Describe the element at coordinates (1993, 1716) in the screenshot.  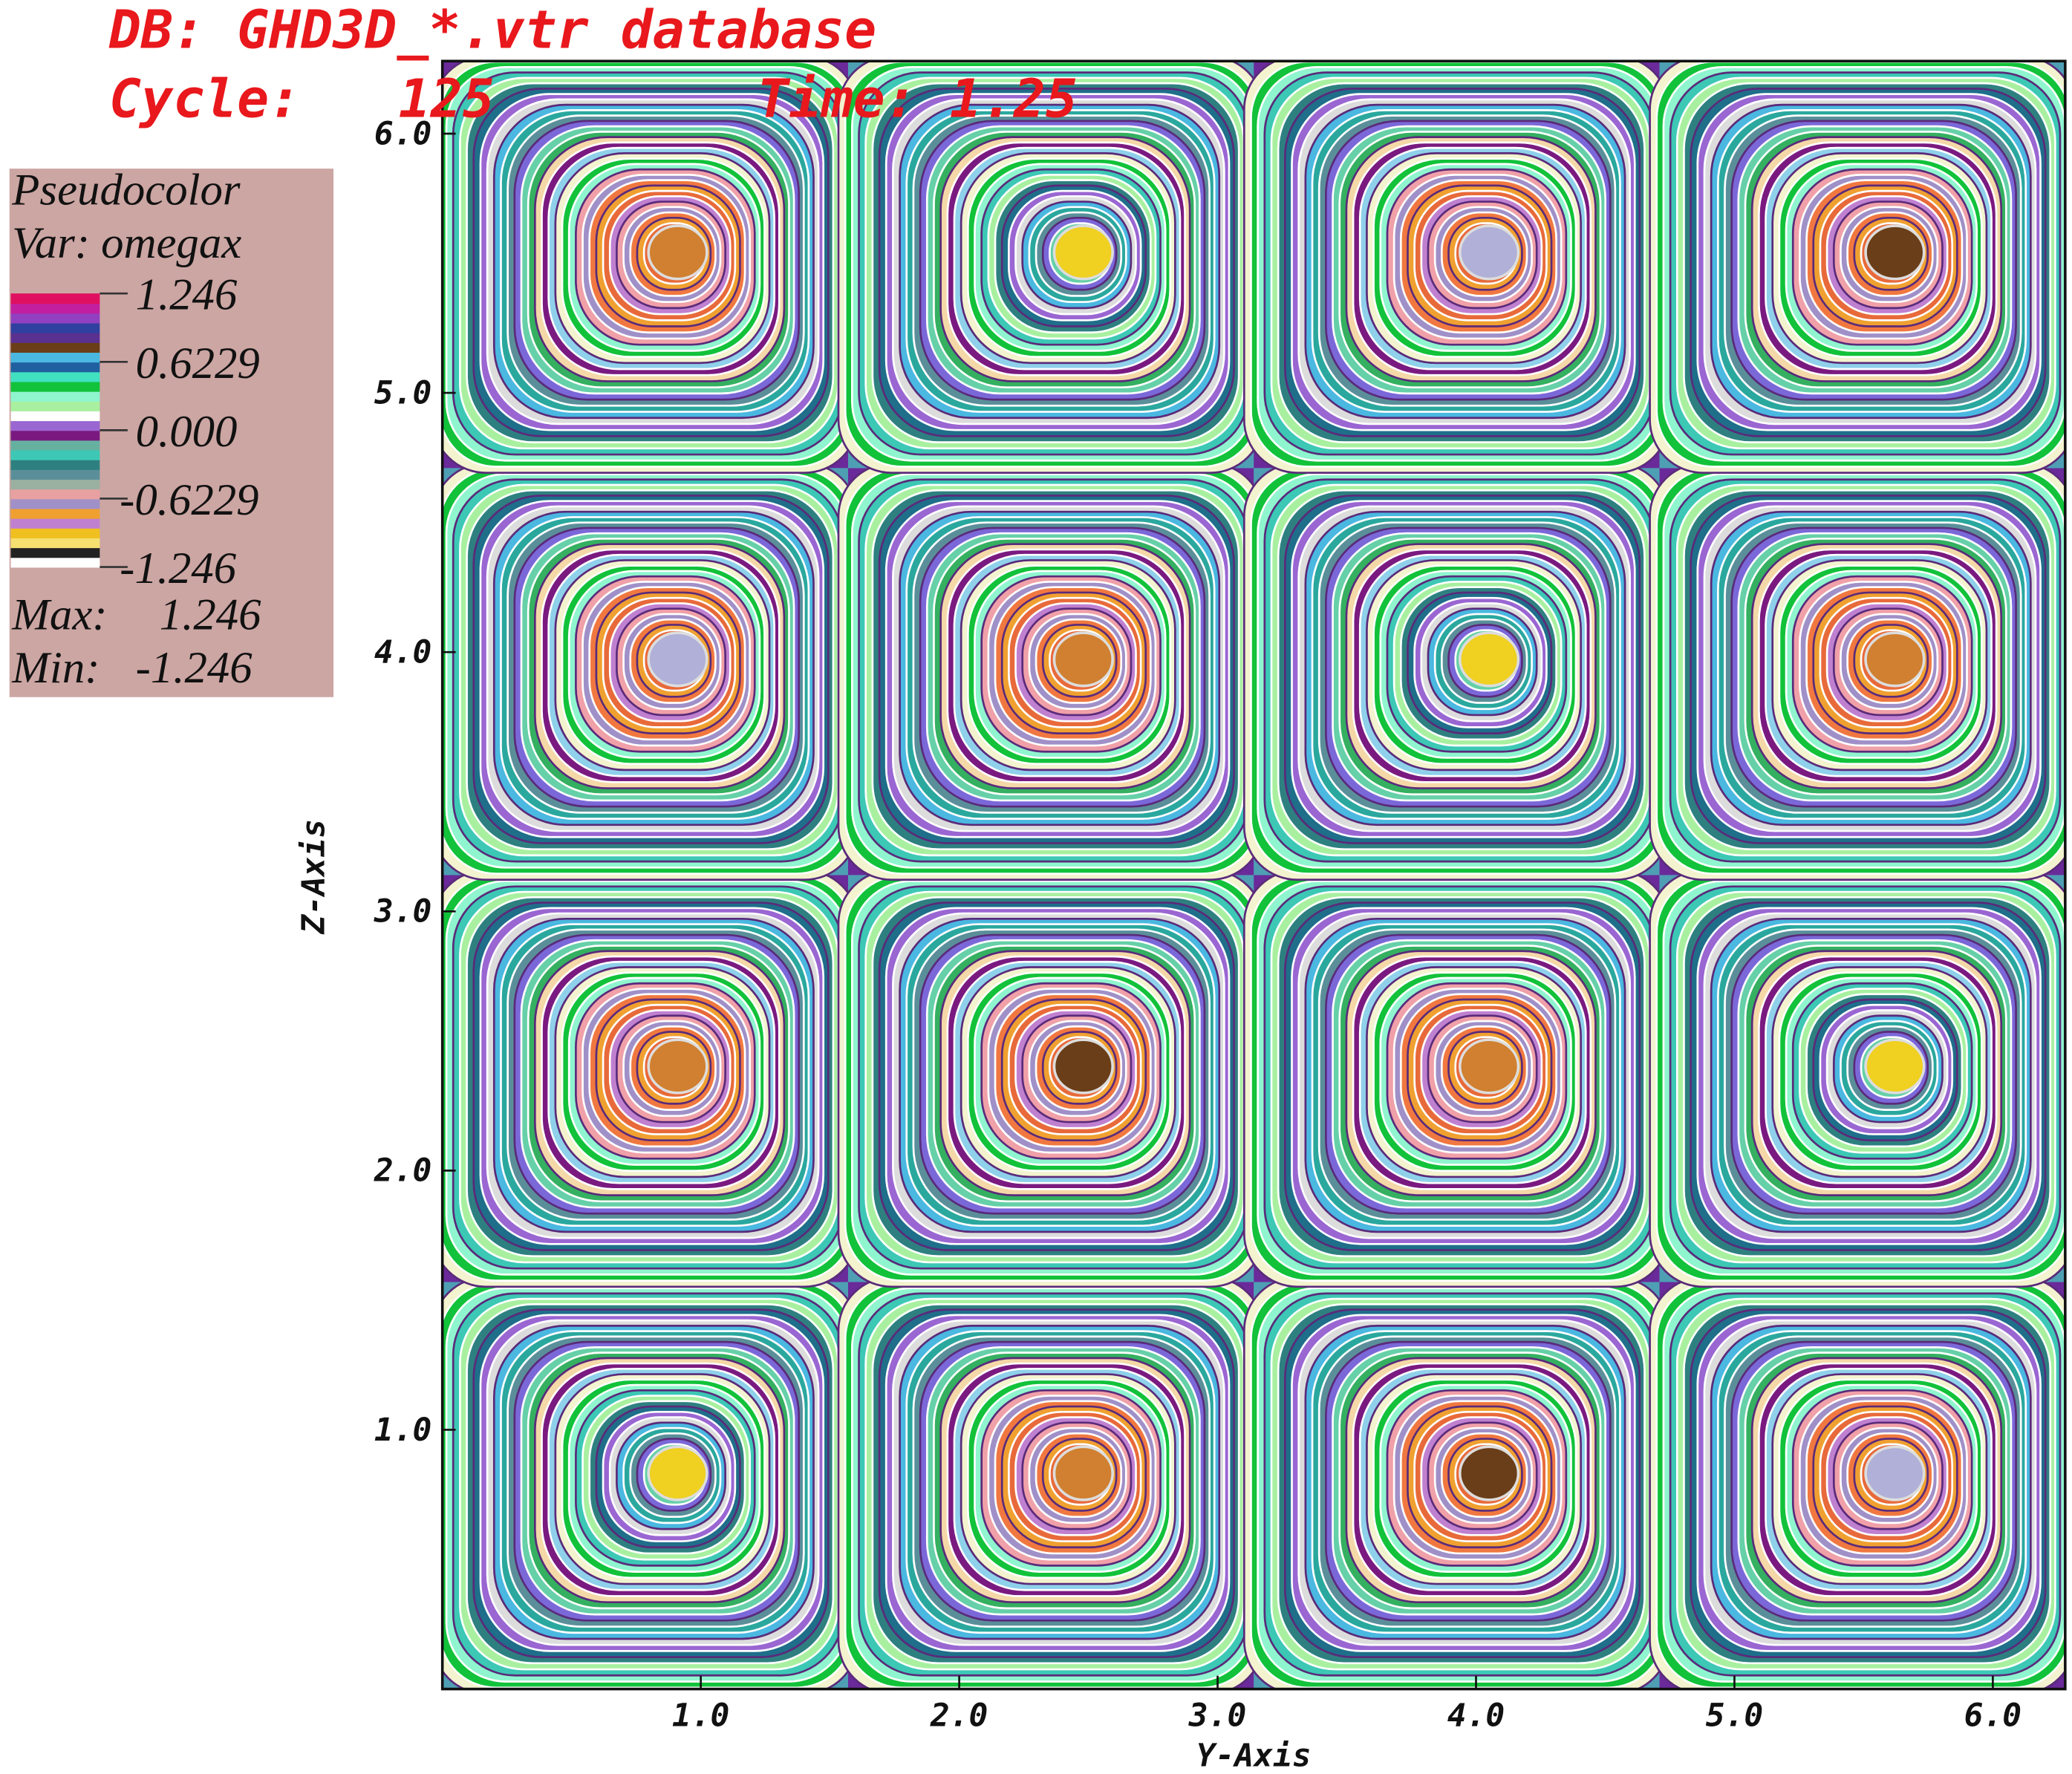
I see `x-tick-label: 6.0` at that location.